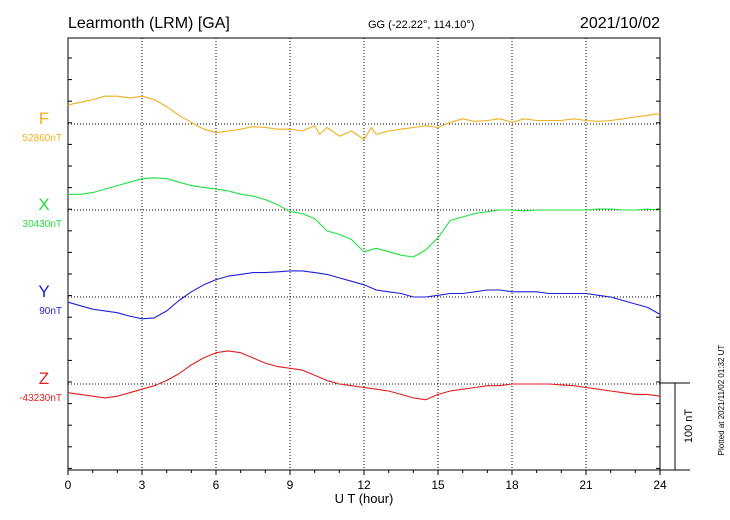  Describe the element at coordinates (586, 485) in the screenshot. I see `x-tick-label: 21` at that location.